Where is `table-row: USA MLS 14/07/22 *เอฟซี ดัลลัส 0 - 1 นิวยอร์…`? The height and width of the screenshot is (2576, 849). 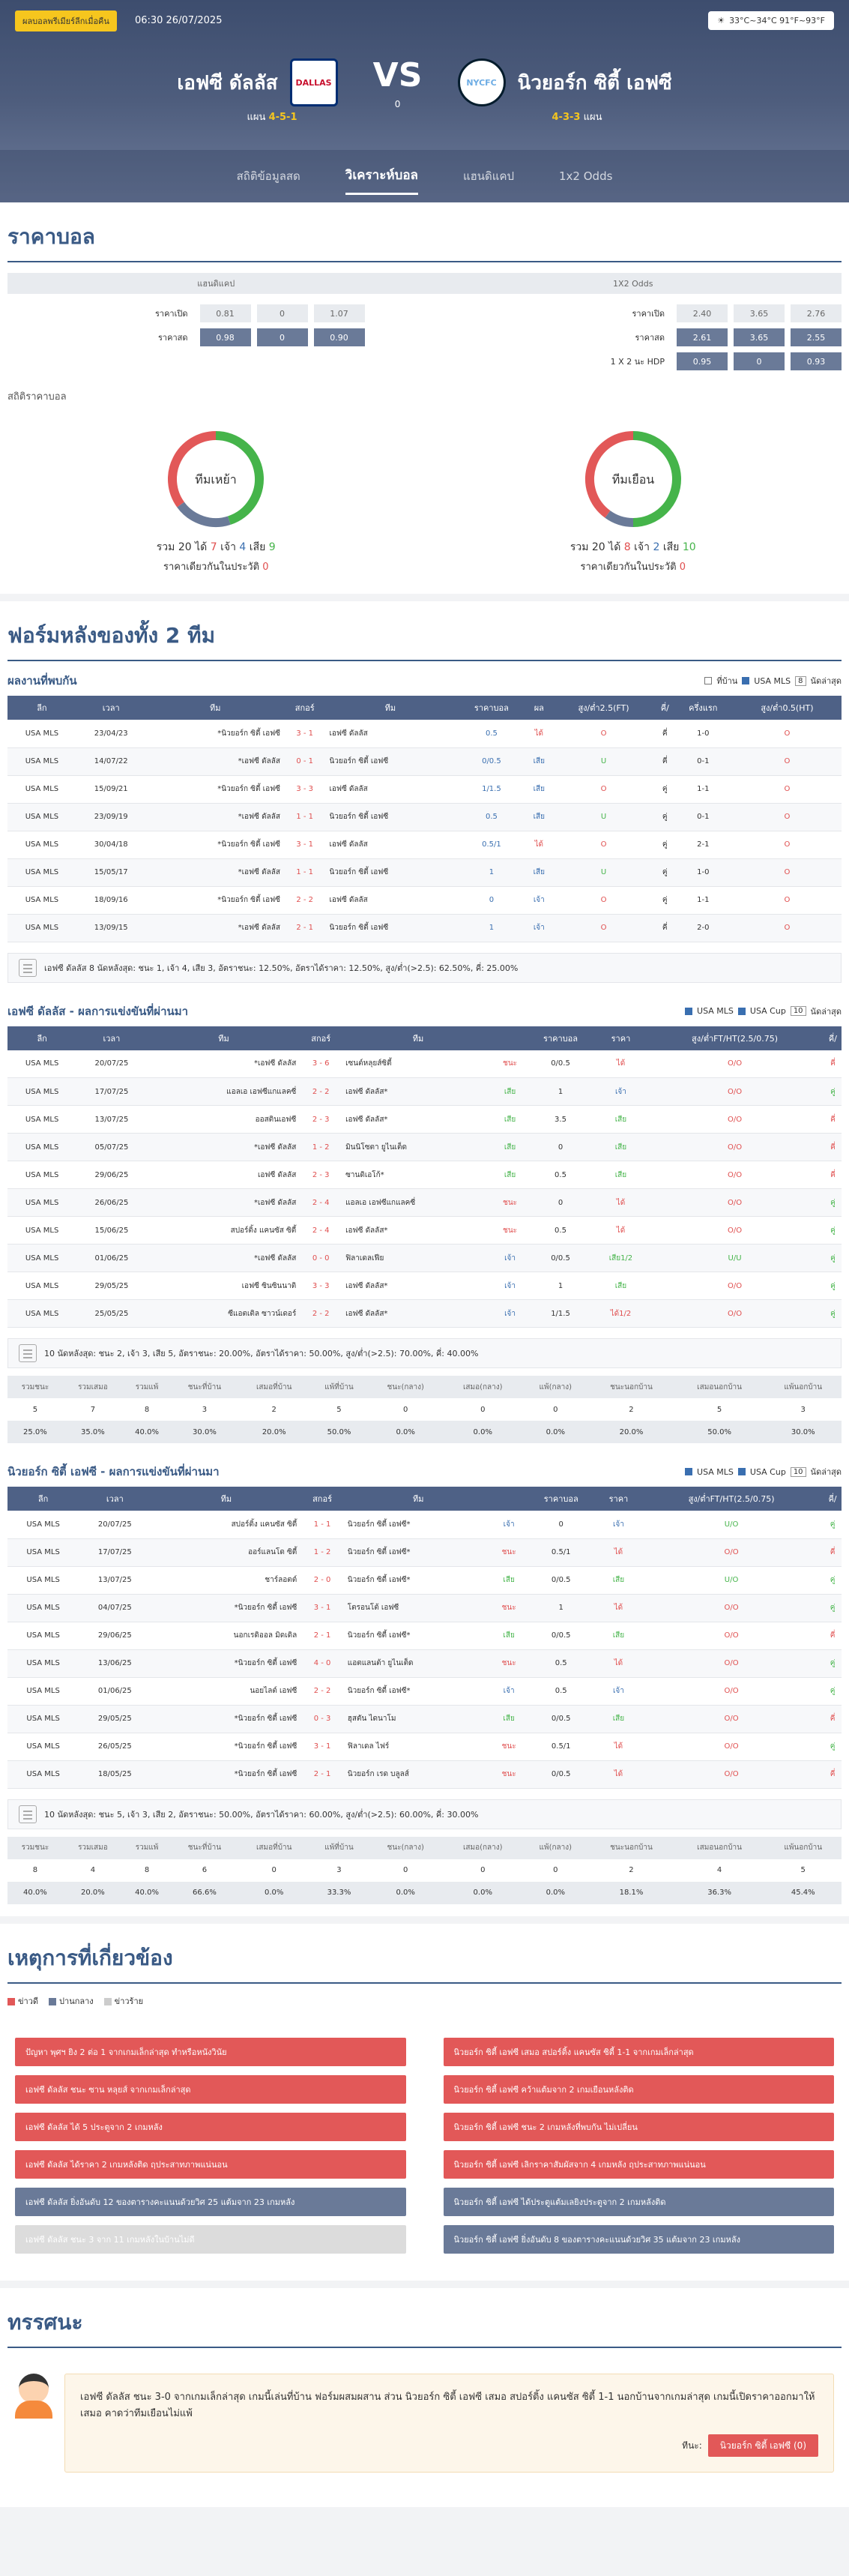
table-row: USA MLS 14/07/22 *เอฟซี ดัลลัส 0 - 1 นิวยอร์… is located at coordinates (424, 762).